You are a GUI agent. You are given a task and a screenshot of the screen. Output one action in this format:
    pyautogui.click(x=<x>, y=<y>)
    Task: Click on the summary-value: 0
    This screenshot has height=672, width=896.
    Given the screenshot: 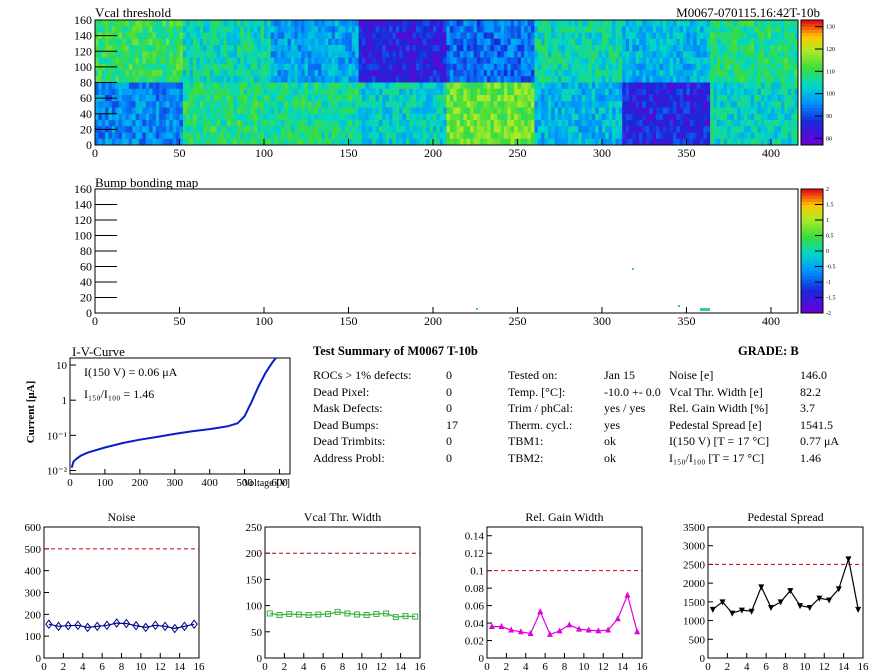 What is the action you would take?
    pyautogui.click(x=449, y=391)
    